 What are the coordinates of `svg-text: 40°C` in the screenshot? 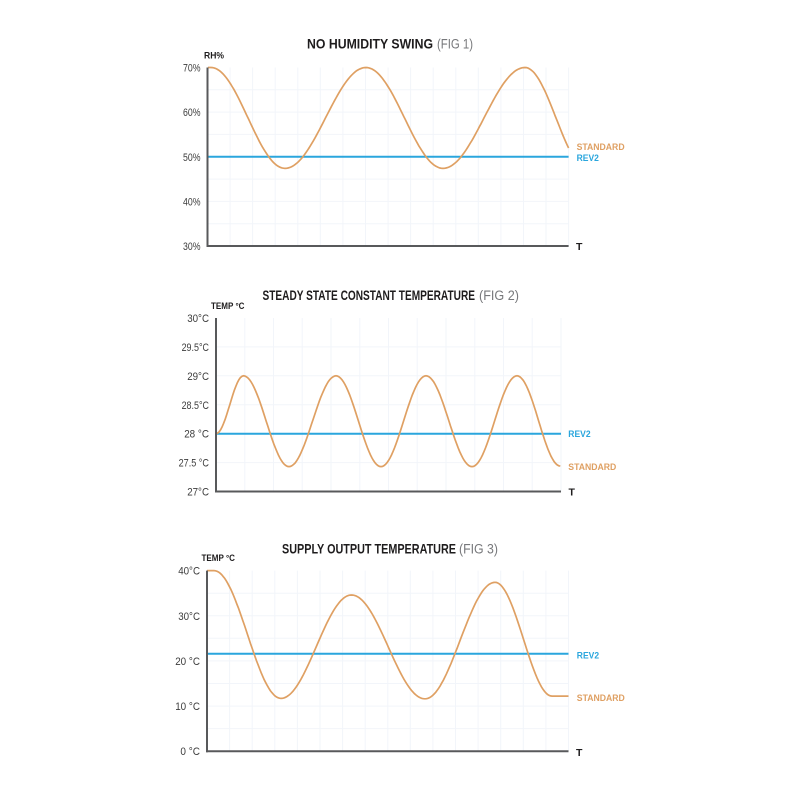 It's located at (189, 572).